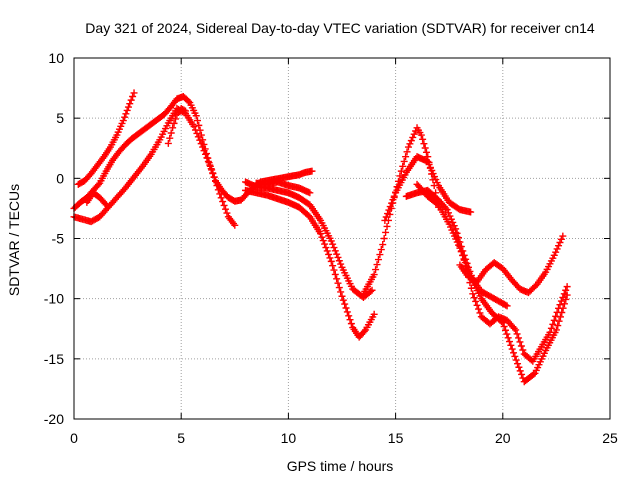 The width and height of the screenshot is (640, 480). I want to click on y-tick-label: -15, so click(54, 359).